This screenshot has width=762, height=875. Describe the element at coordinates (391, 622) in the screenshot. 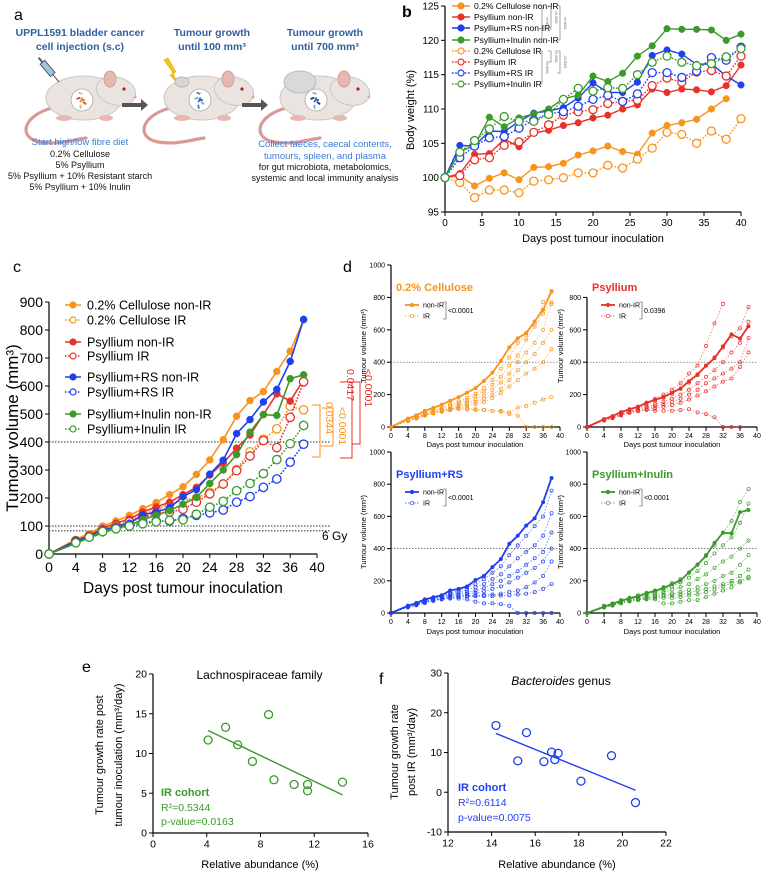

I see `x-tick-label: 0` at that location.